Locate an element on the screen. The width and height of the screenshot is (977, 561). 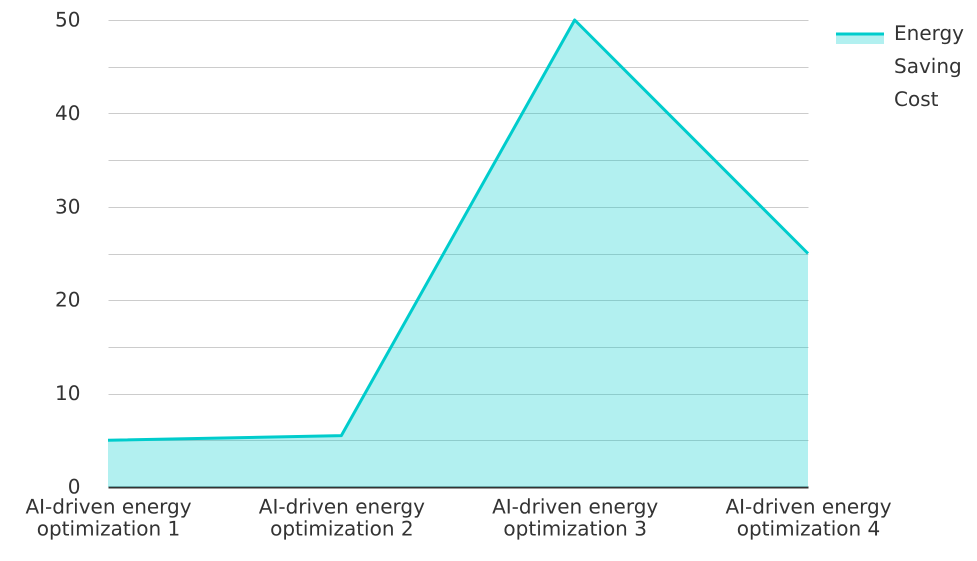
x-tick-label: AI-driven energy optimization 4 is located at coordinates (808, 517).